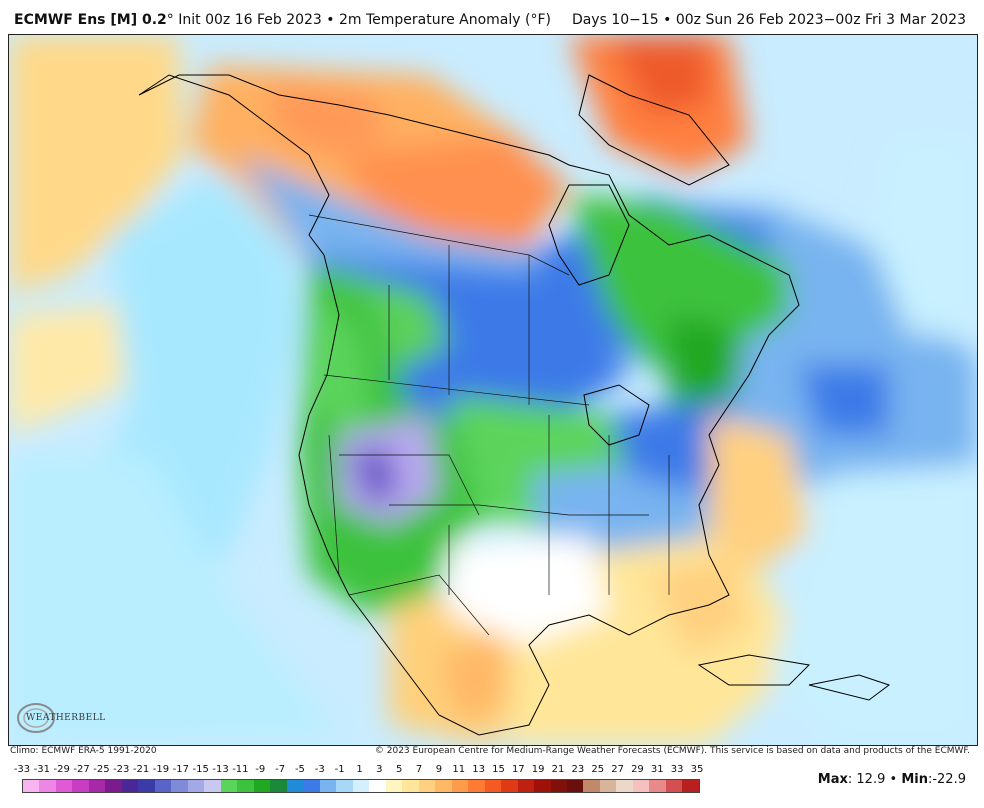 The width and height of the screenshot is (984, 808). What do you see at coordinates (459, 769) in the screenshot?
I see `legend-tick-label: 11` at bounding box center [459, 769].